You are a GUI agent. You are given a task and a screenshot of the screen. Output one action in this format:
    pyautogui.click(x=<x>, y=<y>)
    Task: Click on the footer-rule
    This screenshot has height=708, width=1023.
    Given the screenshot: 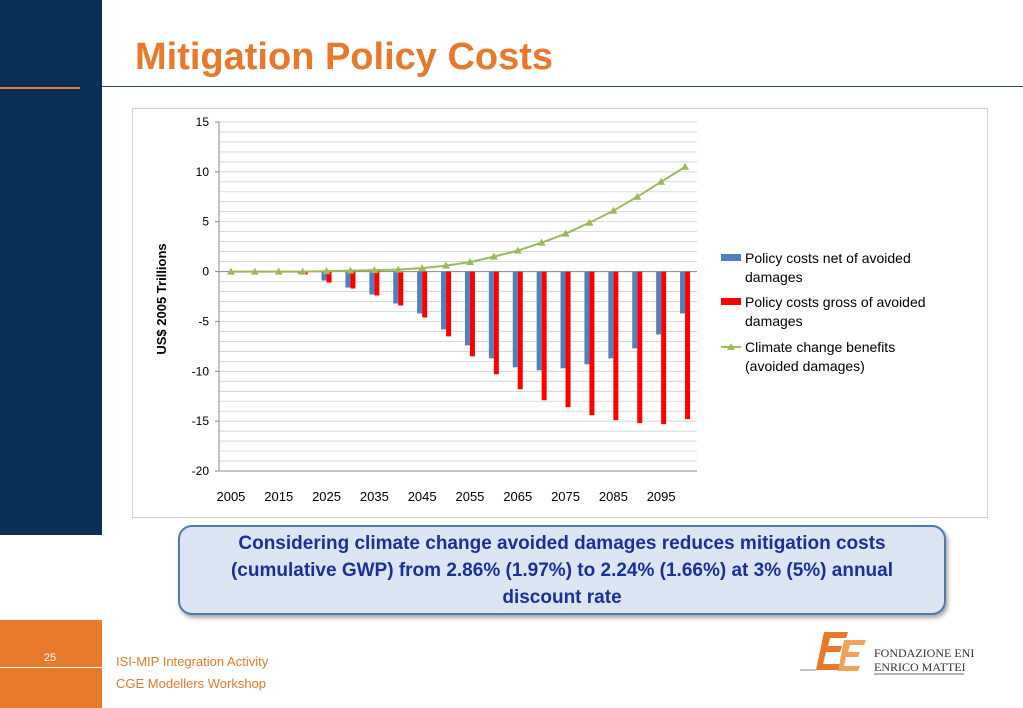 What is the action you would take?
    pyautogui.click(x=51, y=667)
    